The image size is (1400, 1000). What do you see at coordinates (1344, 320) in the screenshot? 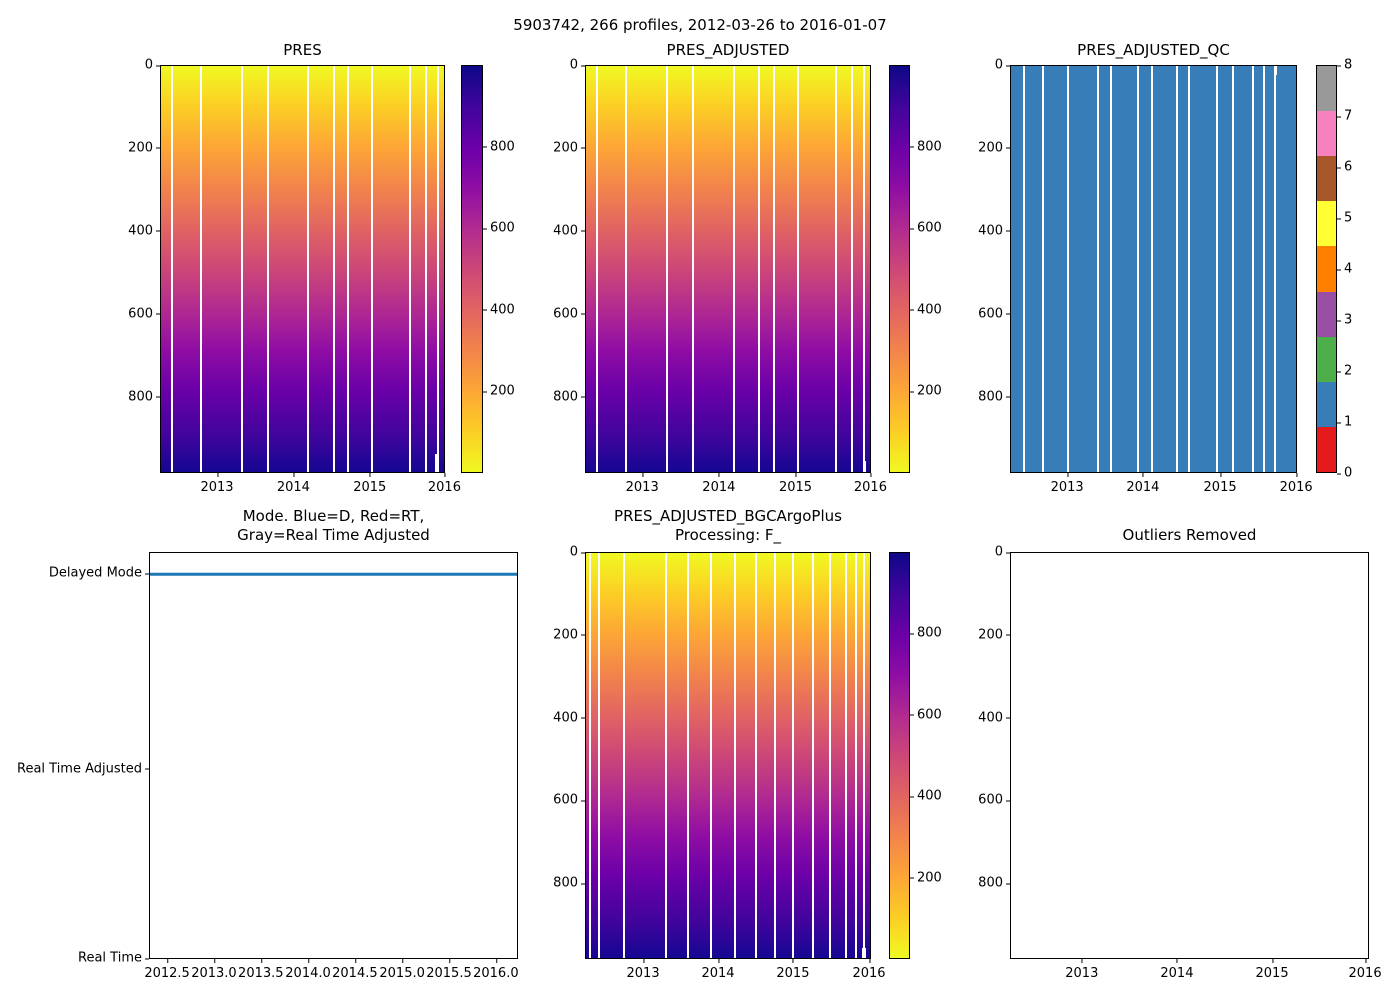
I see `colorbar-tick-label: 3` at bounding box center [1344, 320].